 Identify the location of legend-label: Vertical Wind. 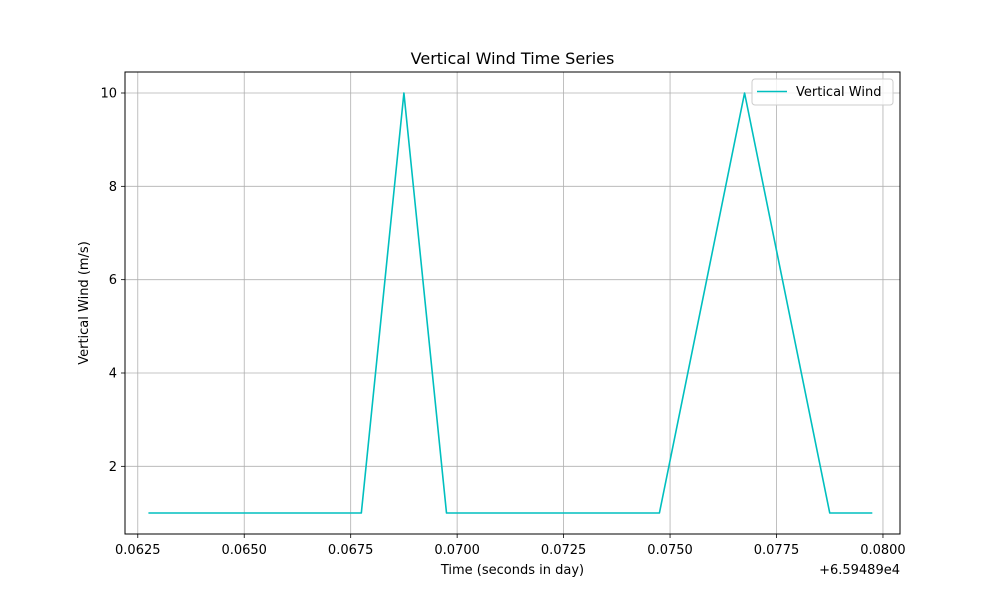
(838, 92).